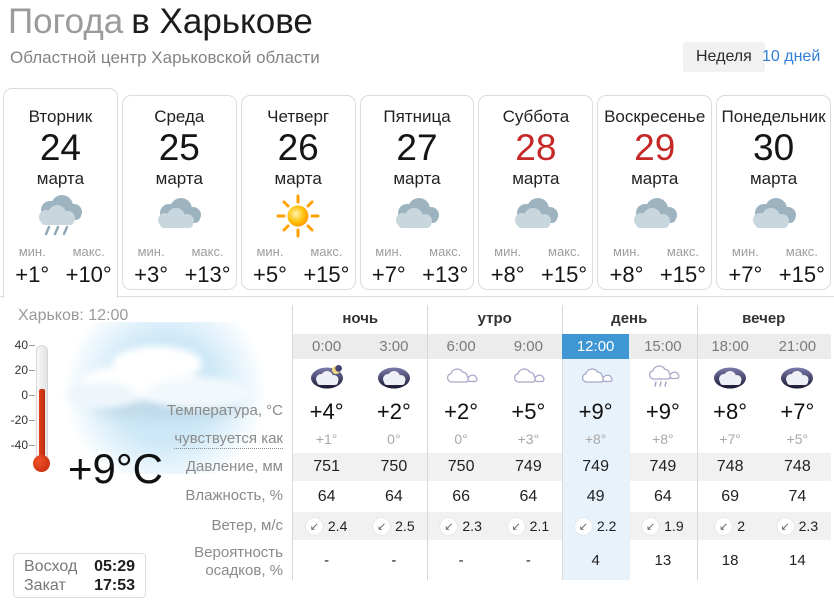  What do you see at coordinates (114, 585) in the screenshot?
I see `sunset-time: 17:53` at bounding box center [114, 585].